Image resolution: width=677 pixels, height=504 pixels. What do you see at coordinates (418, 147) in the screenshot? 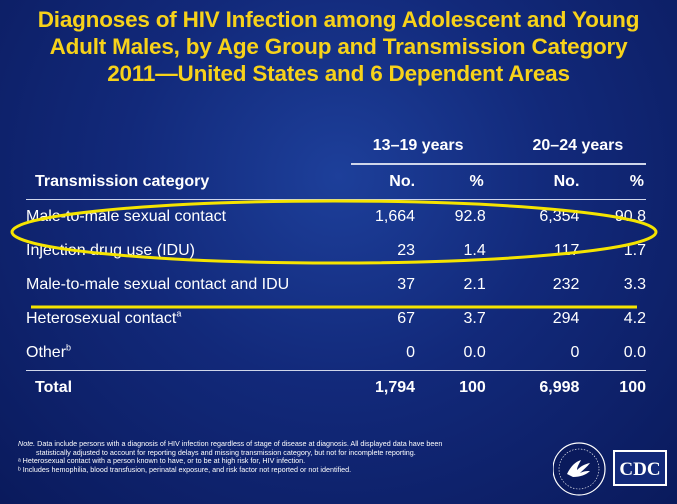
I see `group-header-13-19: 13–19 years` at bounding box center [418, 147].